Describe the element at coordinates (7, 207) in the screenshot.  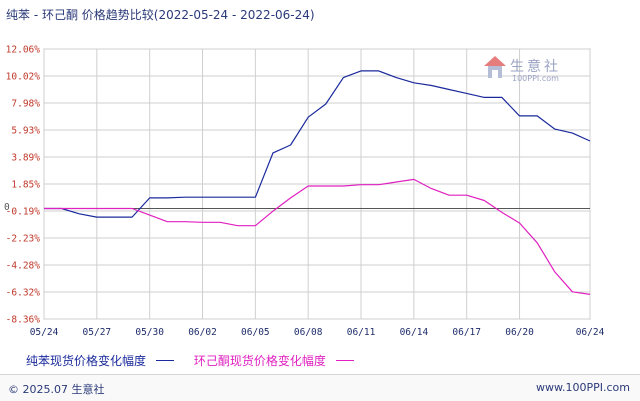
I see `zero-label: 0` at that location.